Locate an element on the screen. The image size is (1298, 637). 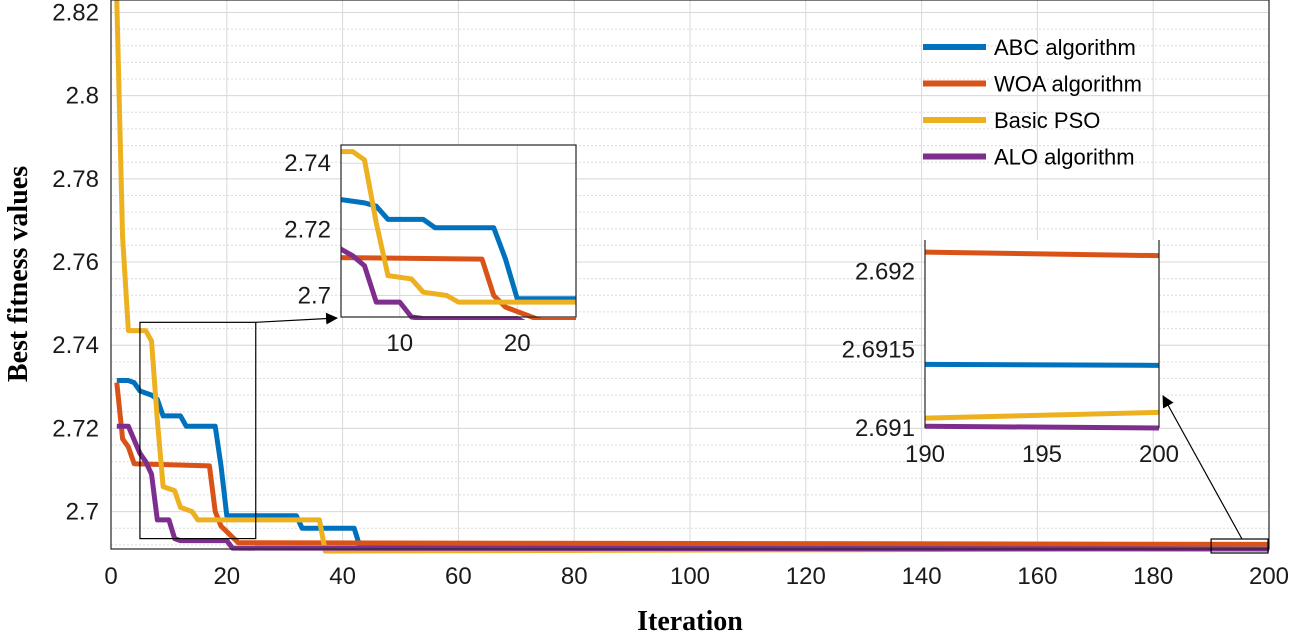
x-tick-label: 100 is located at coordinates (690, 576).